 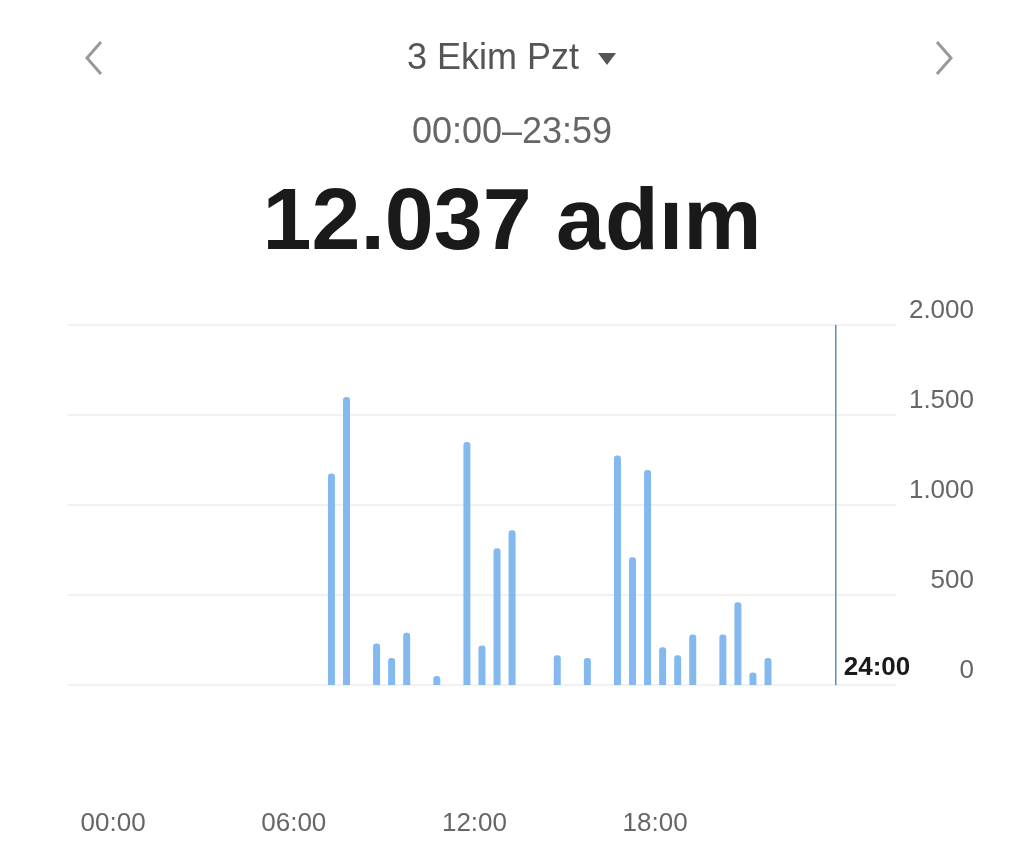 What do you see at coordinates (294, 822) in the screenshot?
I see `x-tick-label: 06:00` at bounding box center [294, 822].